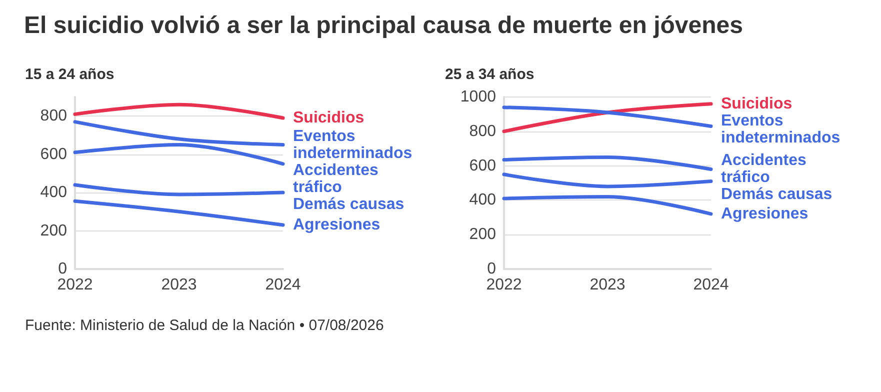 Image resolution: width=881 pixels, height=392 pixels. Describe the element at coordinates (478, 97) in the screenshot. I see `y-tick-label: 1000` at that location.